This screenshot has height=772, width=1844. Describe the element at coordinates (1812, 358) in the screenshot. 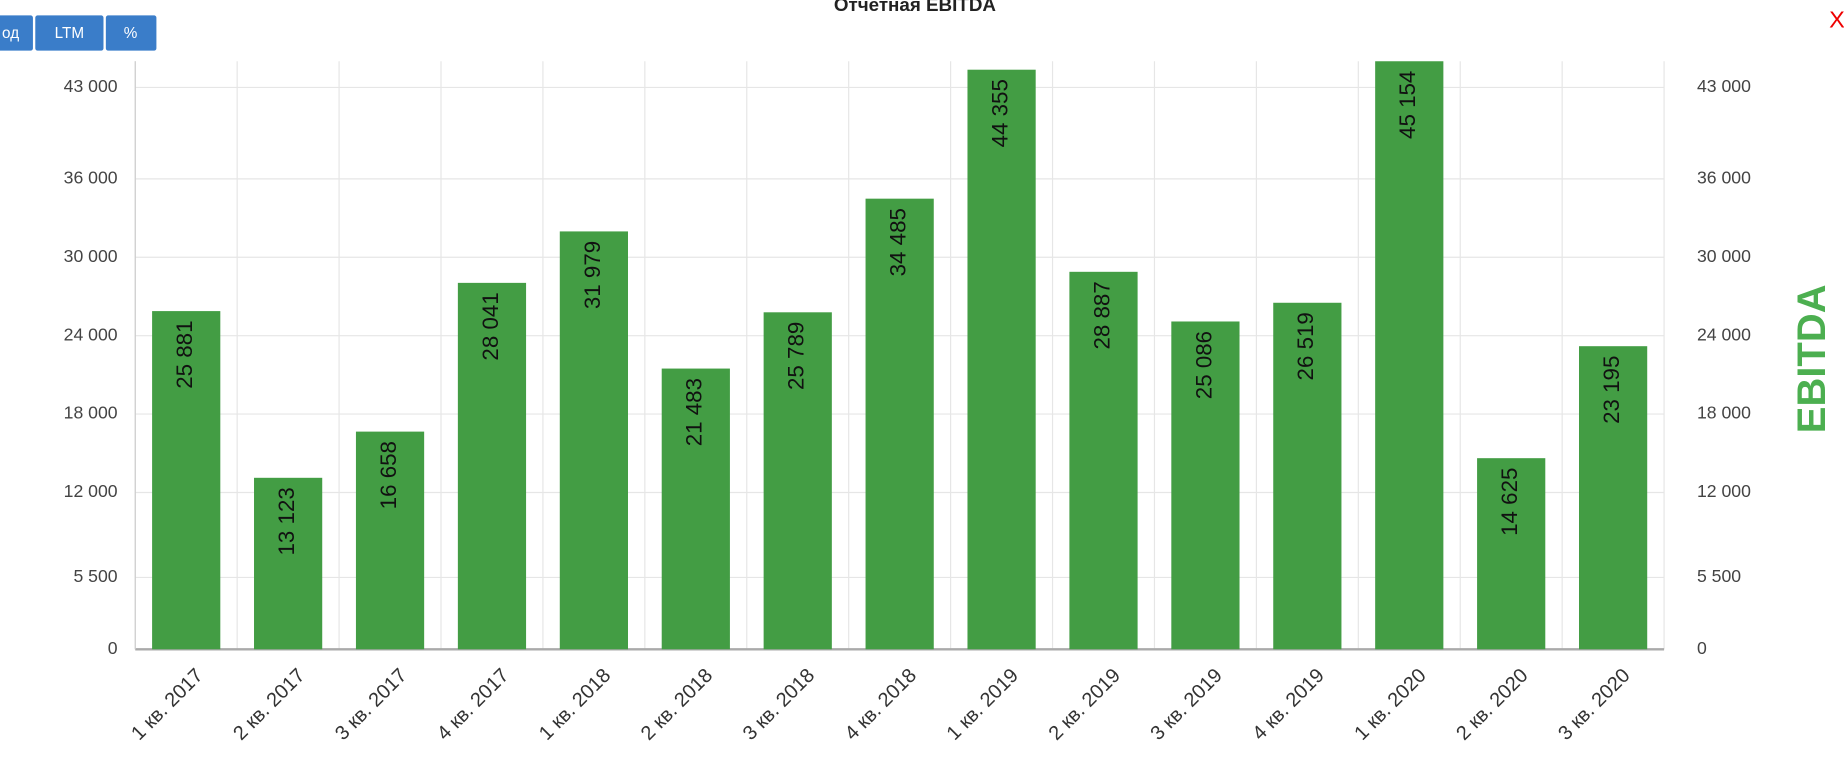

I see `y2-axis-title: EBITDA` at that location.